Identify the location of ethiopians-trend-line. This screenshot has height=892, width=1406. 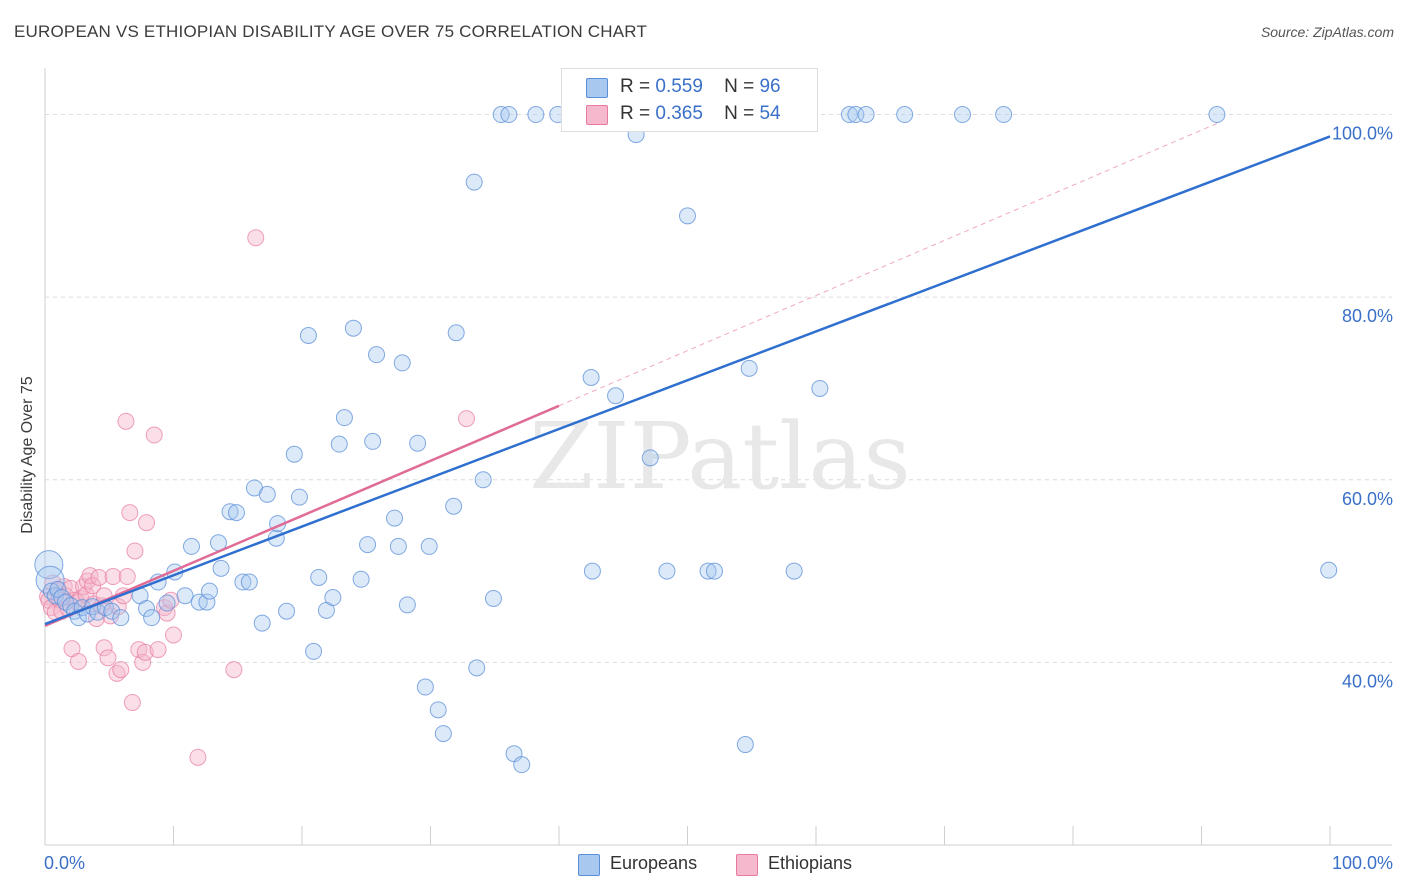
(302, 516).